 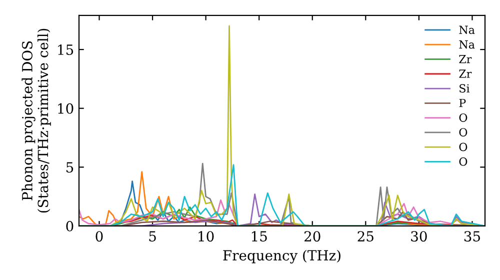 I want to click on x-tick-label: 15, so click(x=259, y=236).